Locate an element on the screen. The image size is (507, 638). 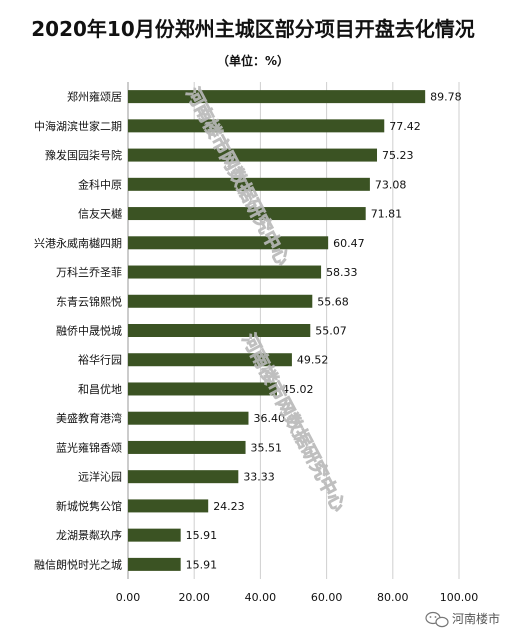
value-label: 36.40 is located at coordinates (269, 418).